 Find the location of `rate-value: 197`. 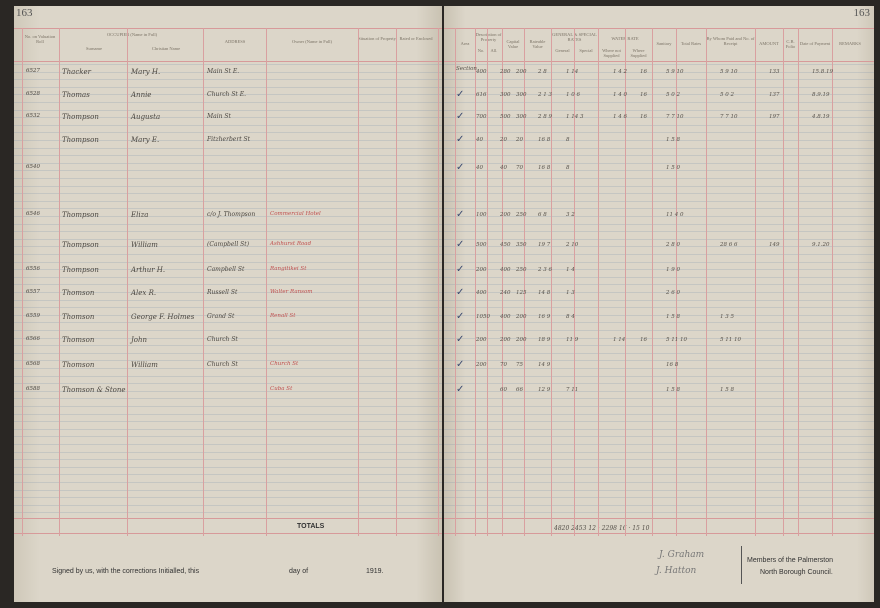

rate-value: 197 is located at coordinates (774, 117).